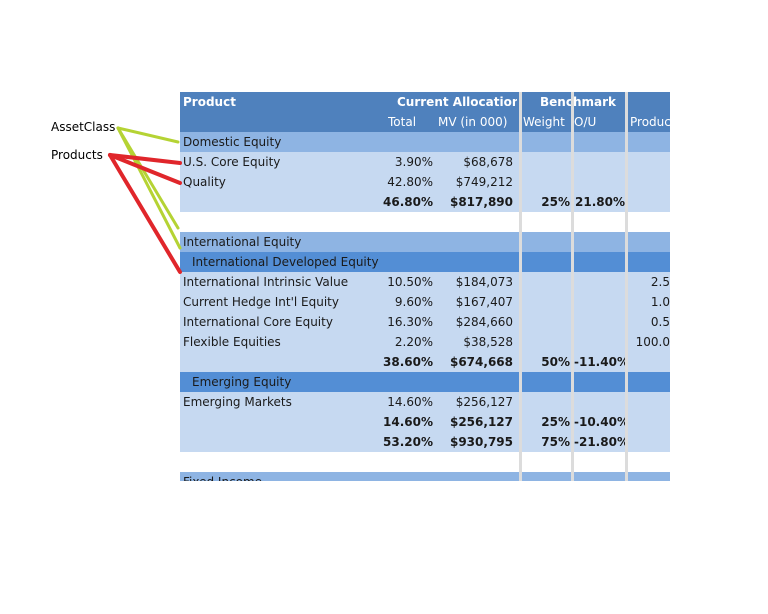  What do you see at coordinates (599, 442) in the screenshot?
I see `cell-ou: -21.80%` at bounding box center [599, 442].